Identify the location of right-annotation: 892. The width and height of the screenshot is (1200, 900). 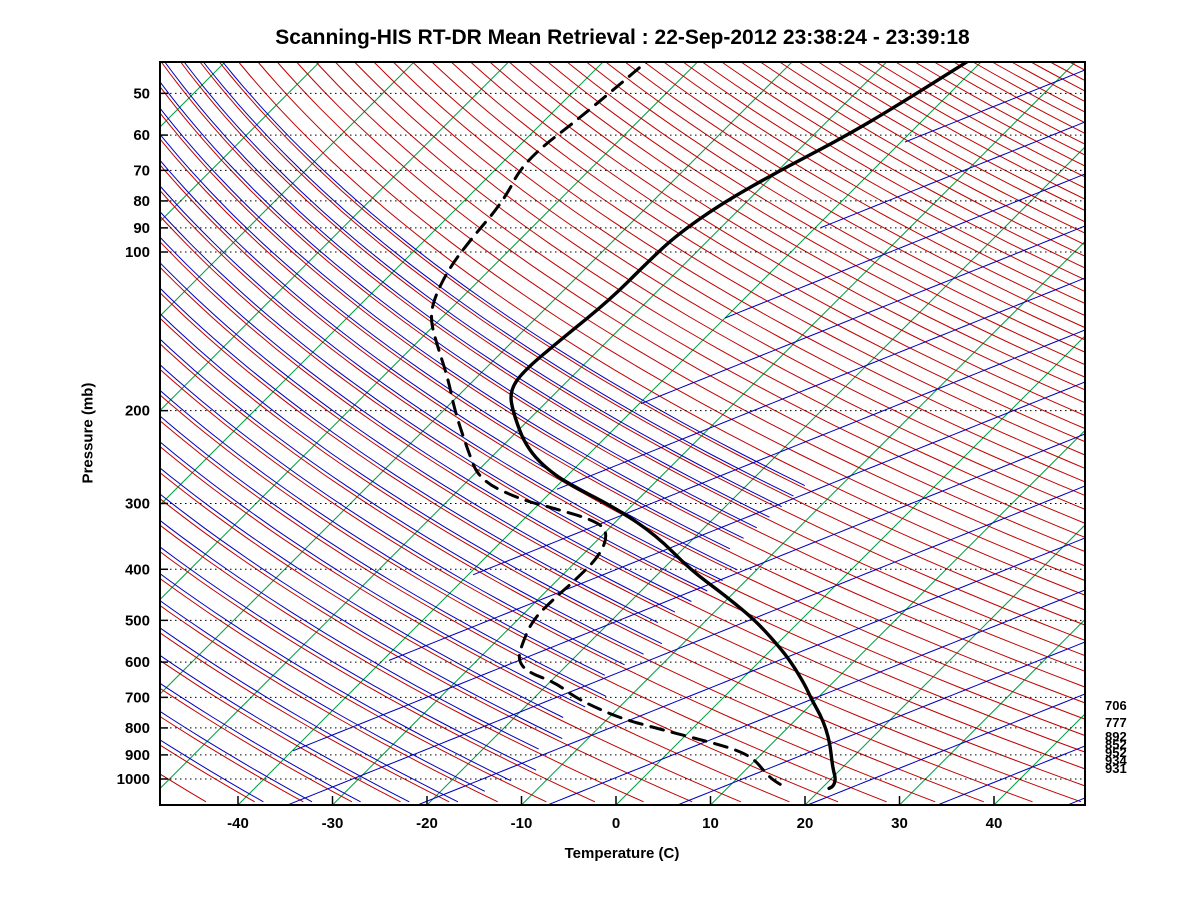
(1116, 736).